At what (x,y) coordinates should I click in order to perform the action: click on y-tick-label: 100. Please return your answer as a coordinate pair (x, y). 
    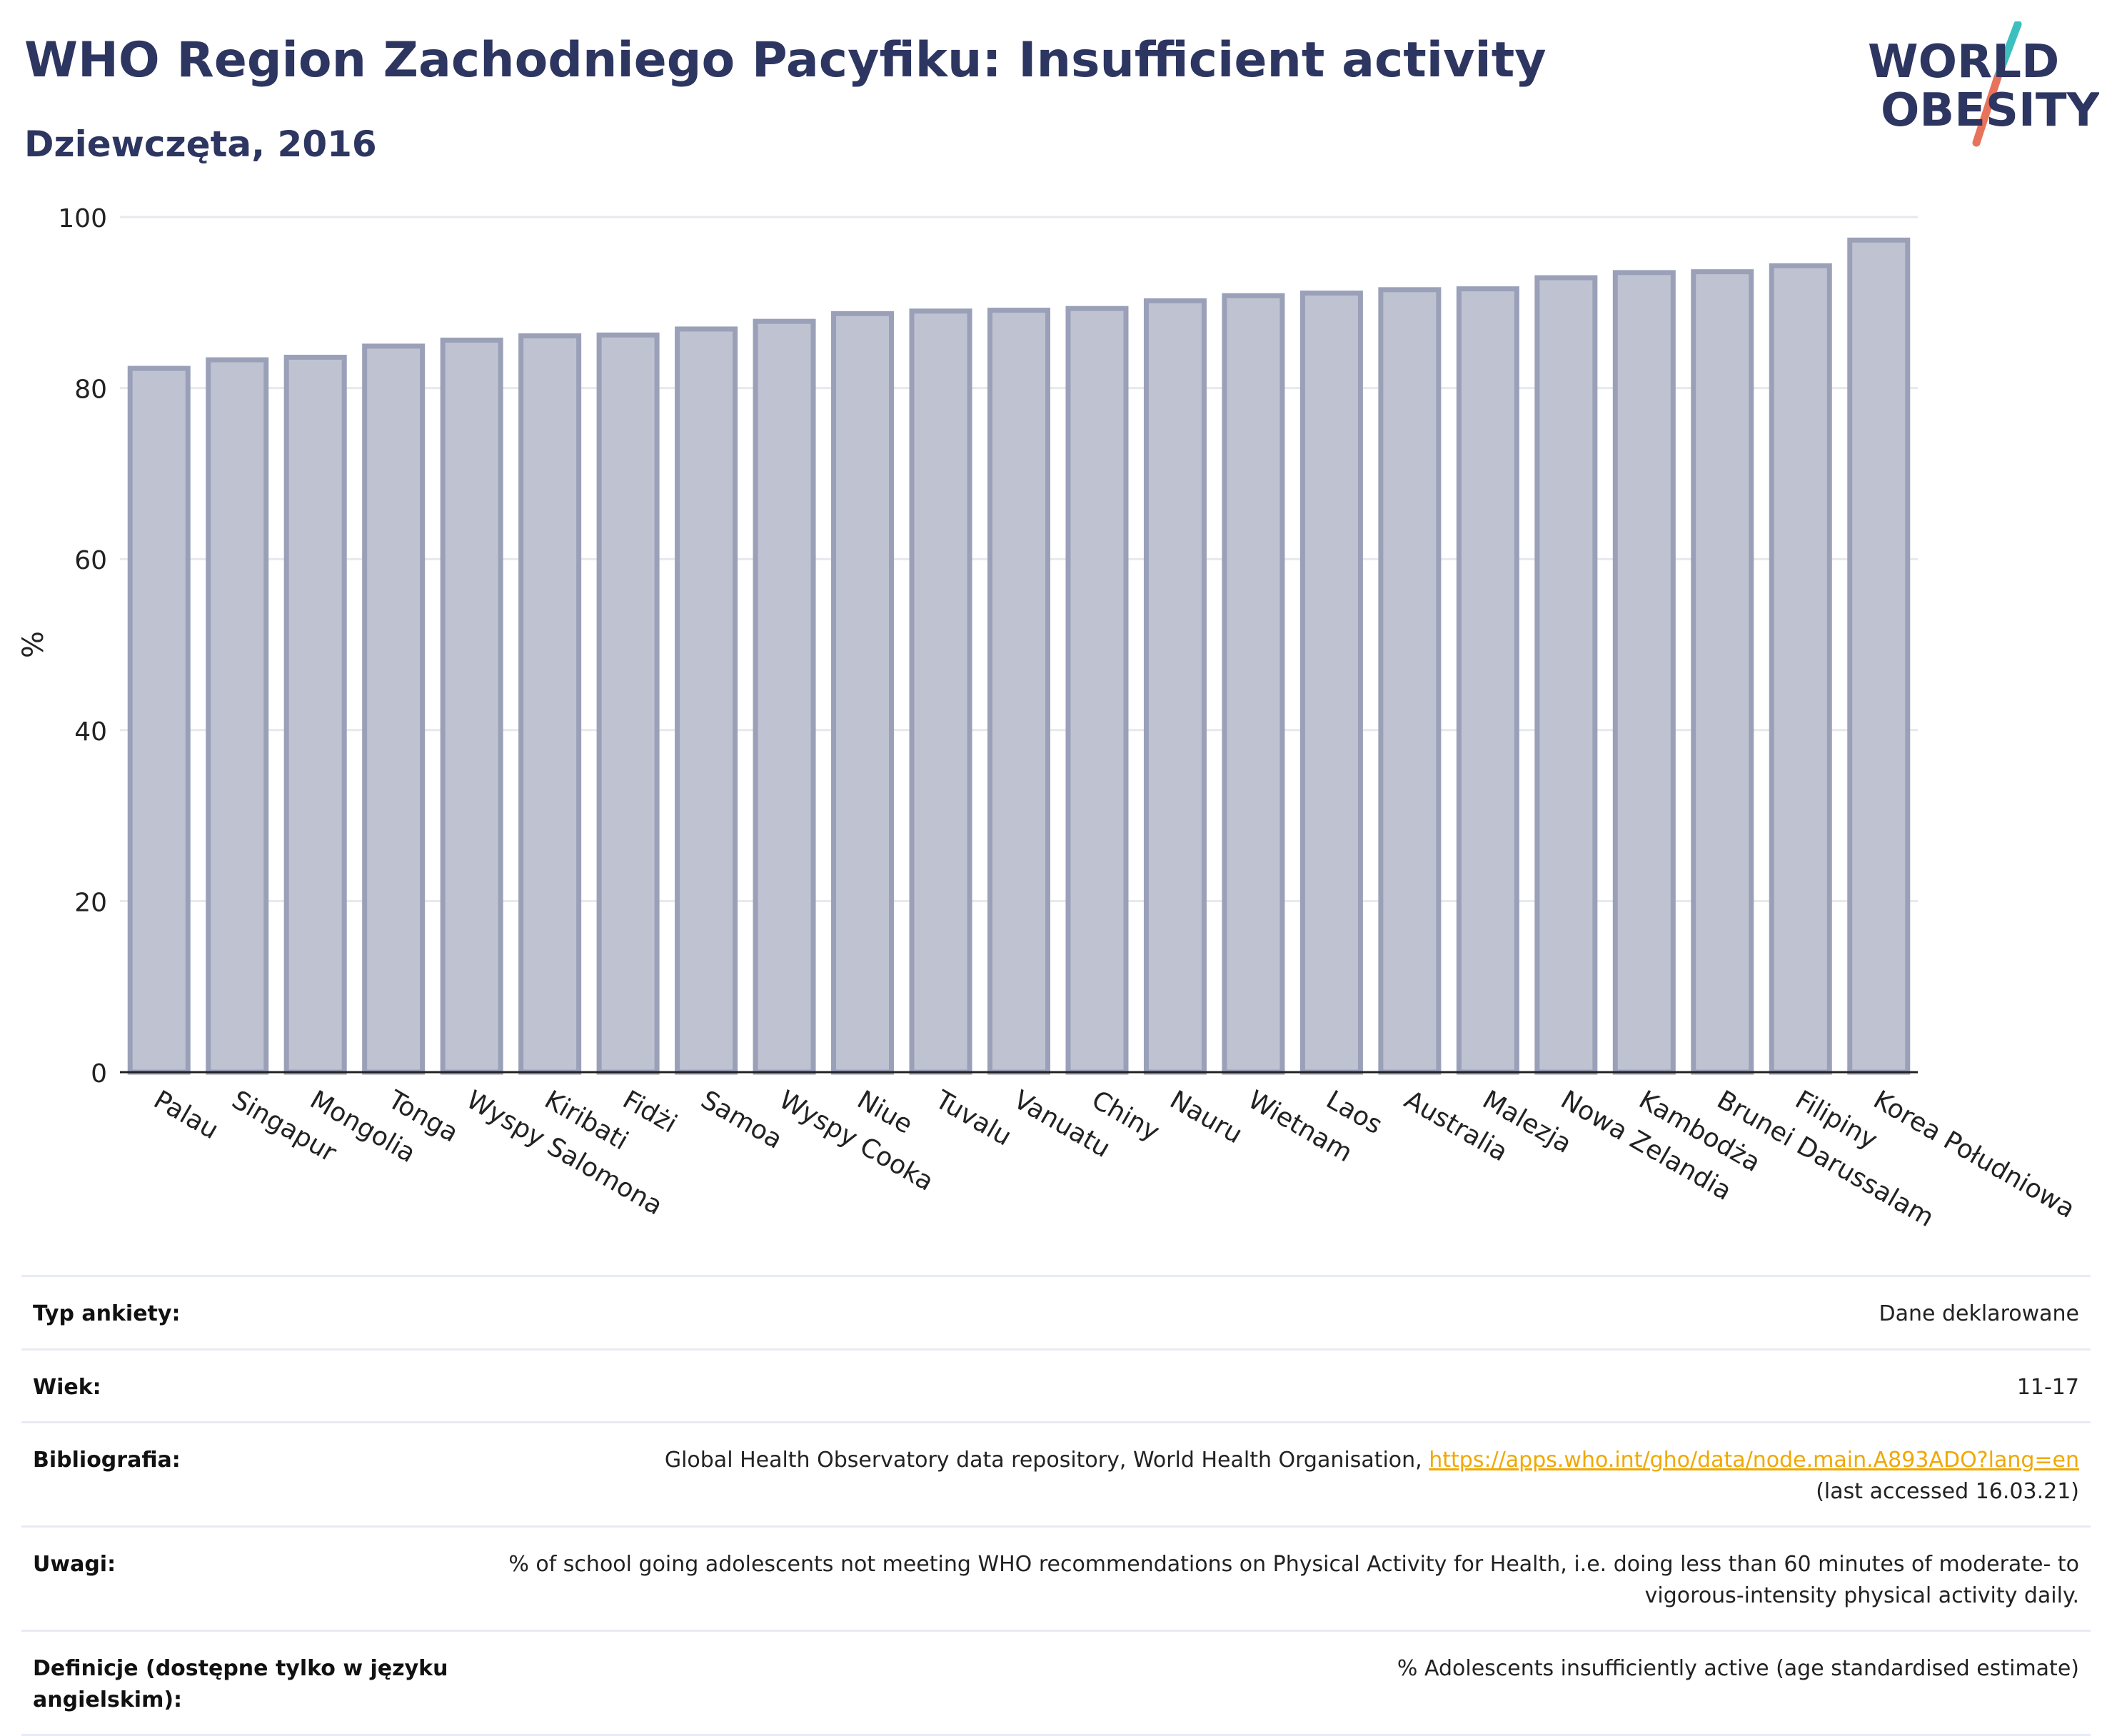
    Looking at the image, I should click on (82, 218).